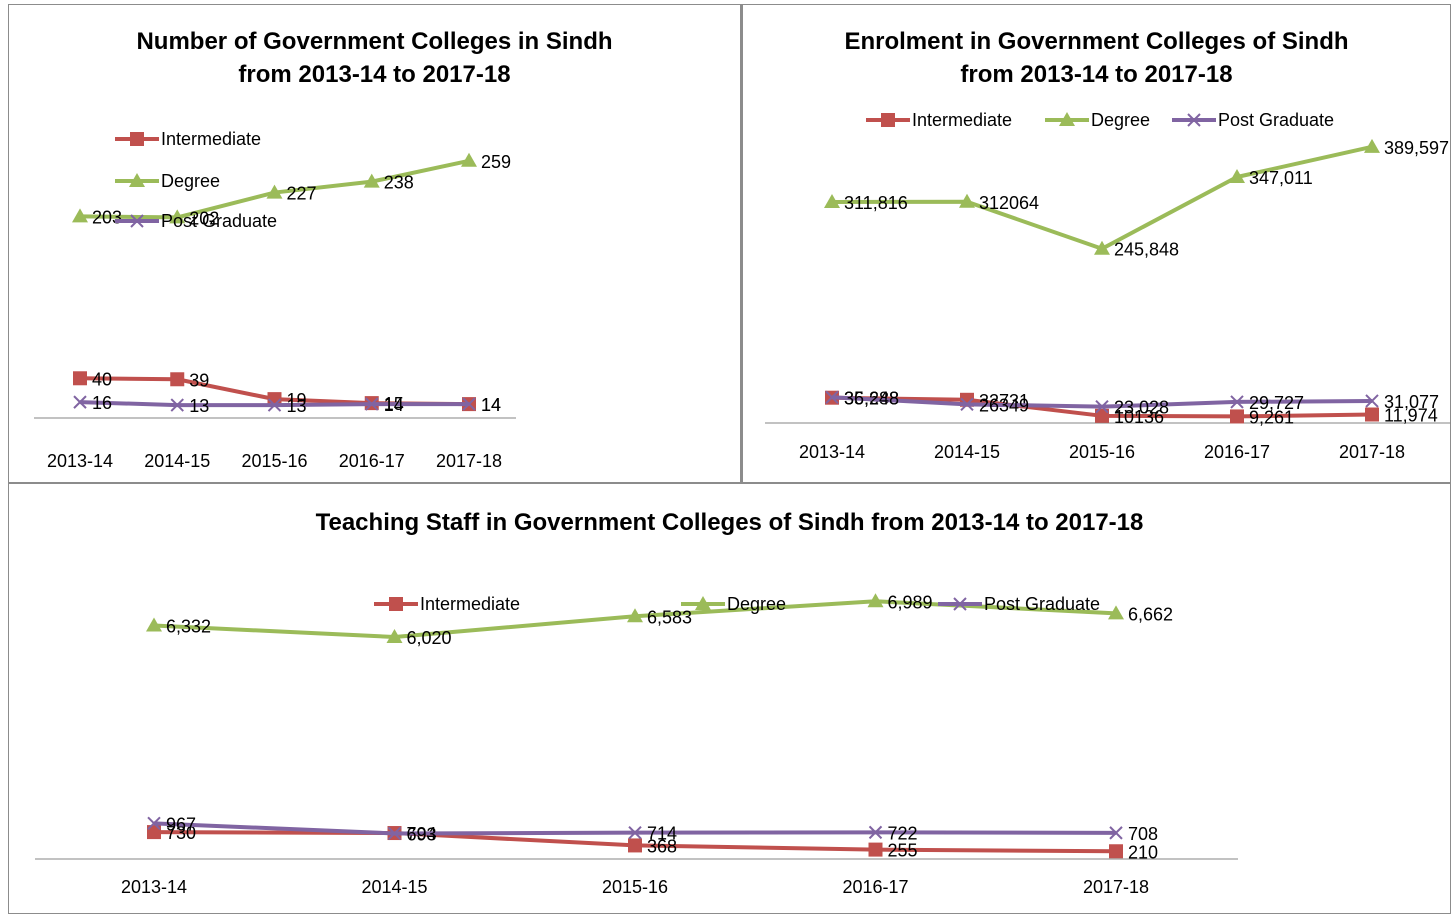 The width and height of the screenshot is (1451, 915). Describe the element at coordinates (1411, 416) in the screenshot. I see `data-label-intermediate: 11,974` at that location.